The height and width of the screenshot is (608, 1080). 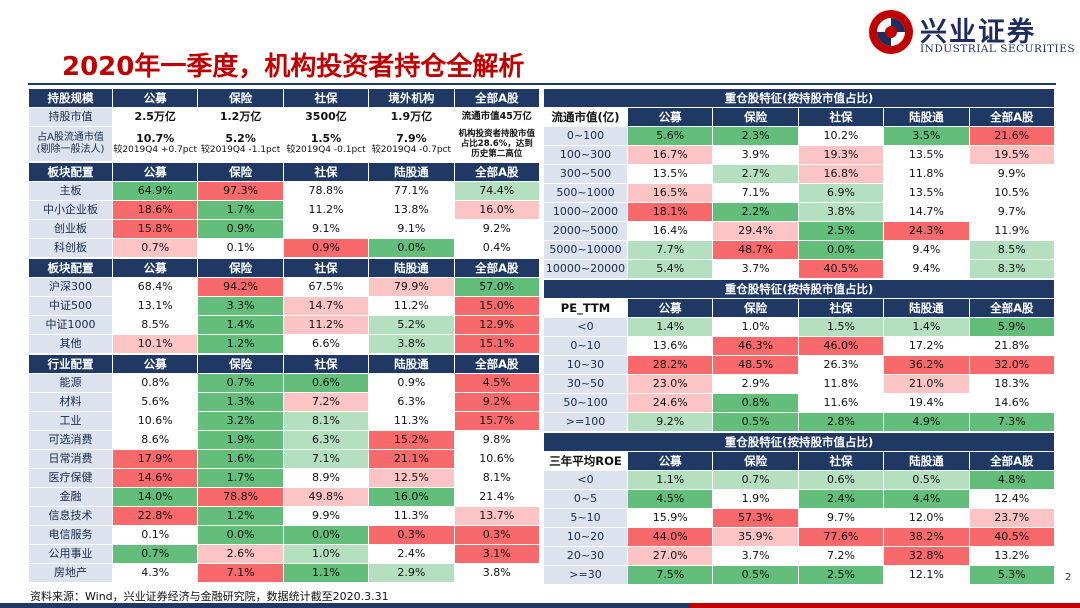 I want to click on value-cell: 3.2%, so click(x=240, y=421).